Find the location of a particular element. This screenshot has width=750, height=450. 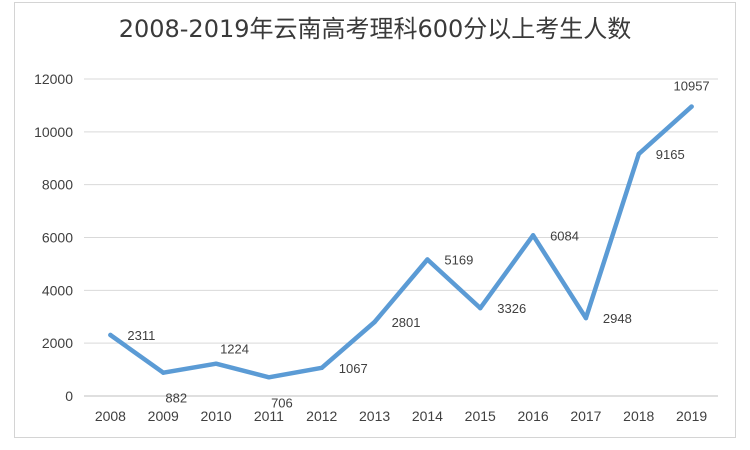

x-tick-label: 2012 is located at coordinates (321, 416).